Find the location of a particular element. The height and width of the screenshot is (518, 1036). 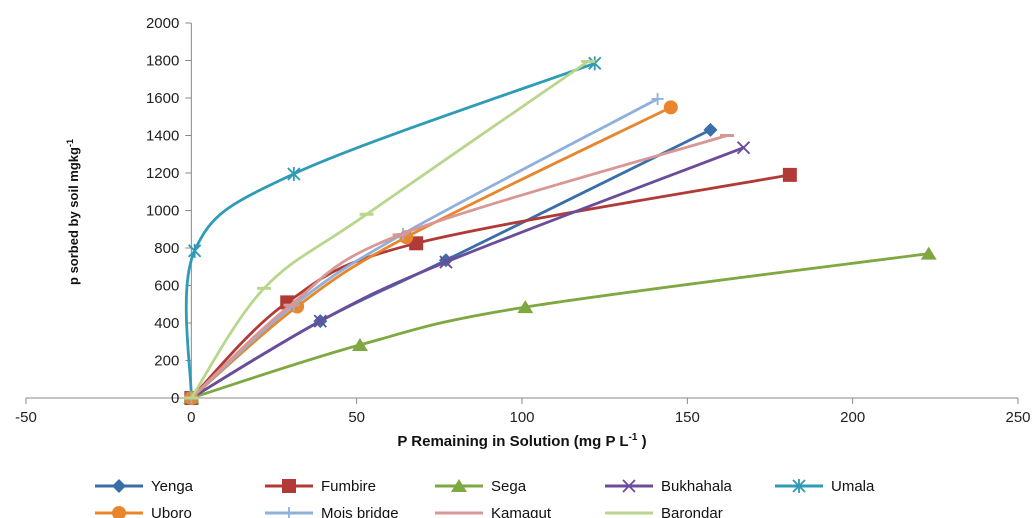

y-axis-title: p sorbed by soil mgkg-1 is located at coordinates (73, 212).